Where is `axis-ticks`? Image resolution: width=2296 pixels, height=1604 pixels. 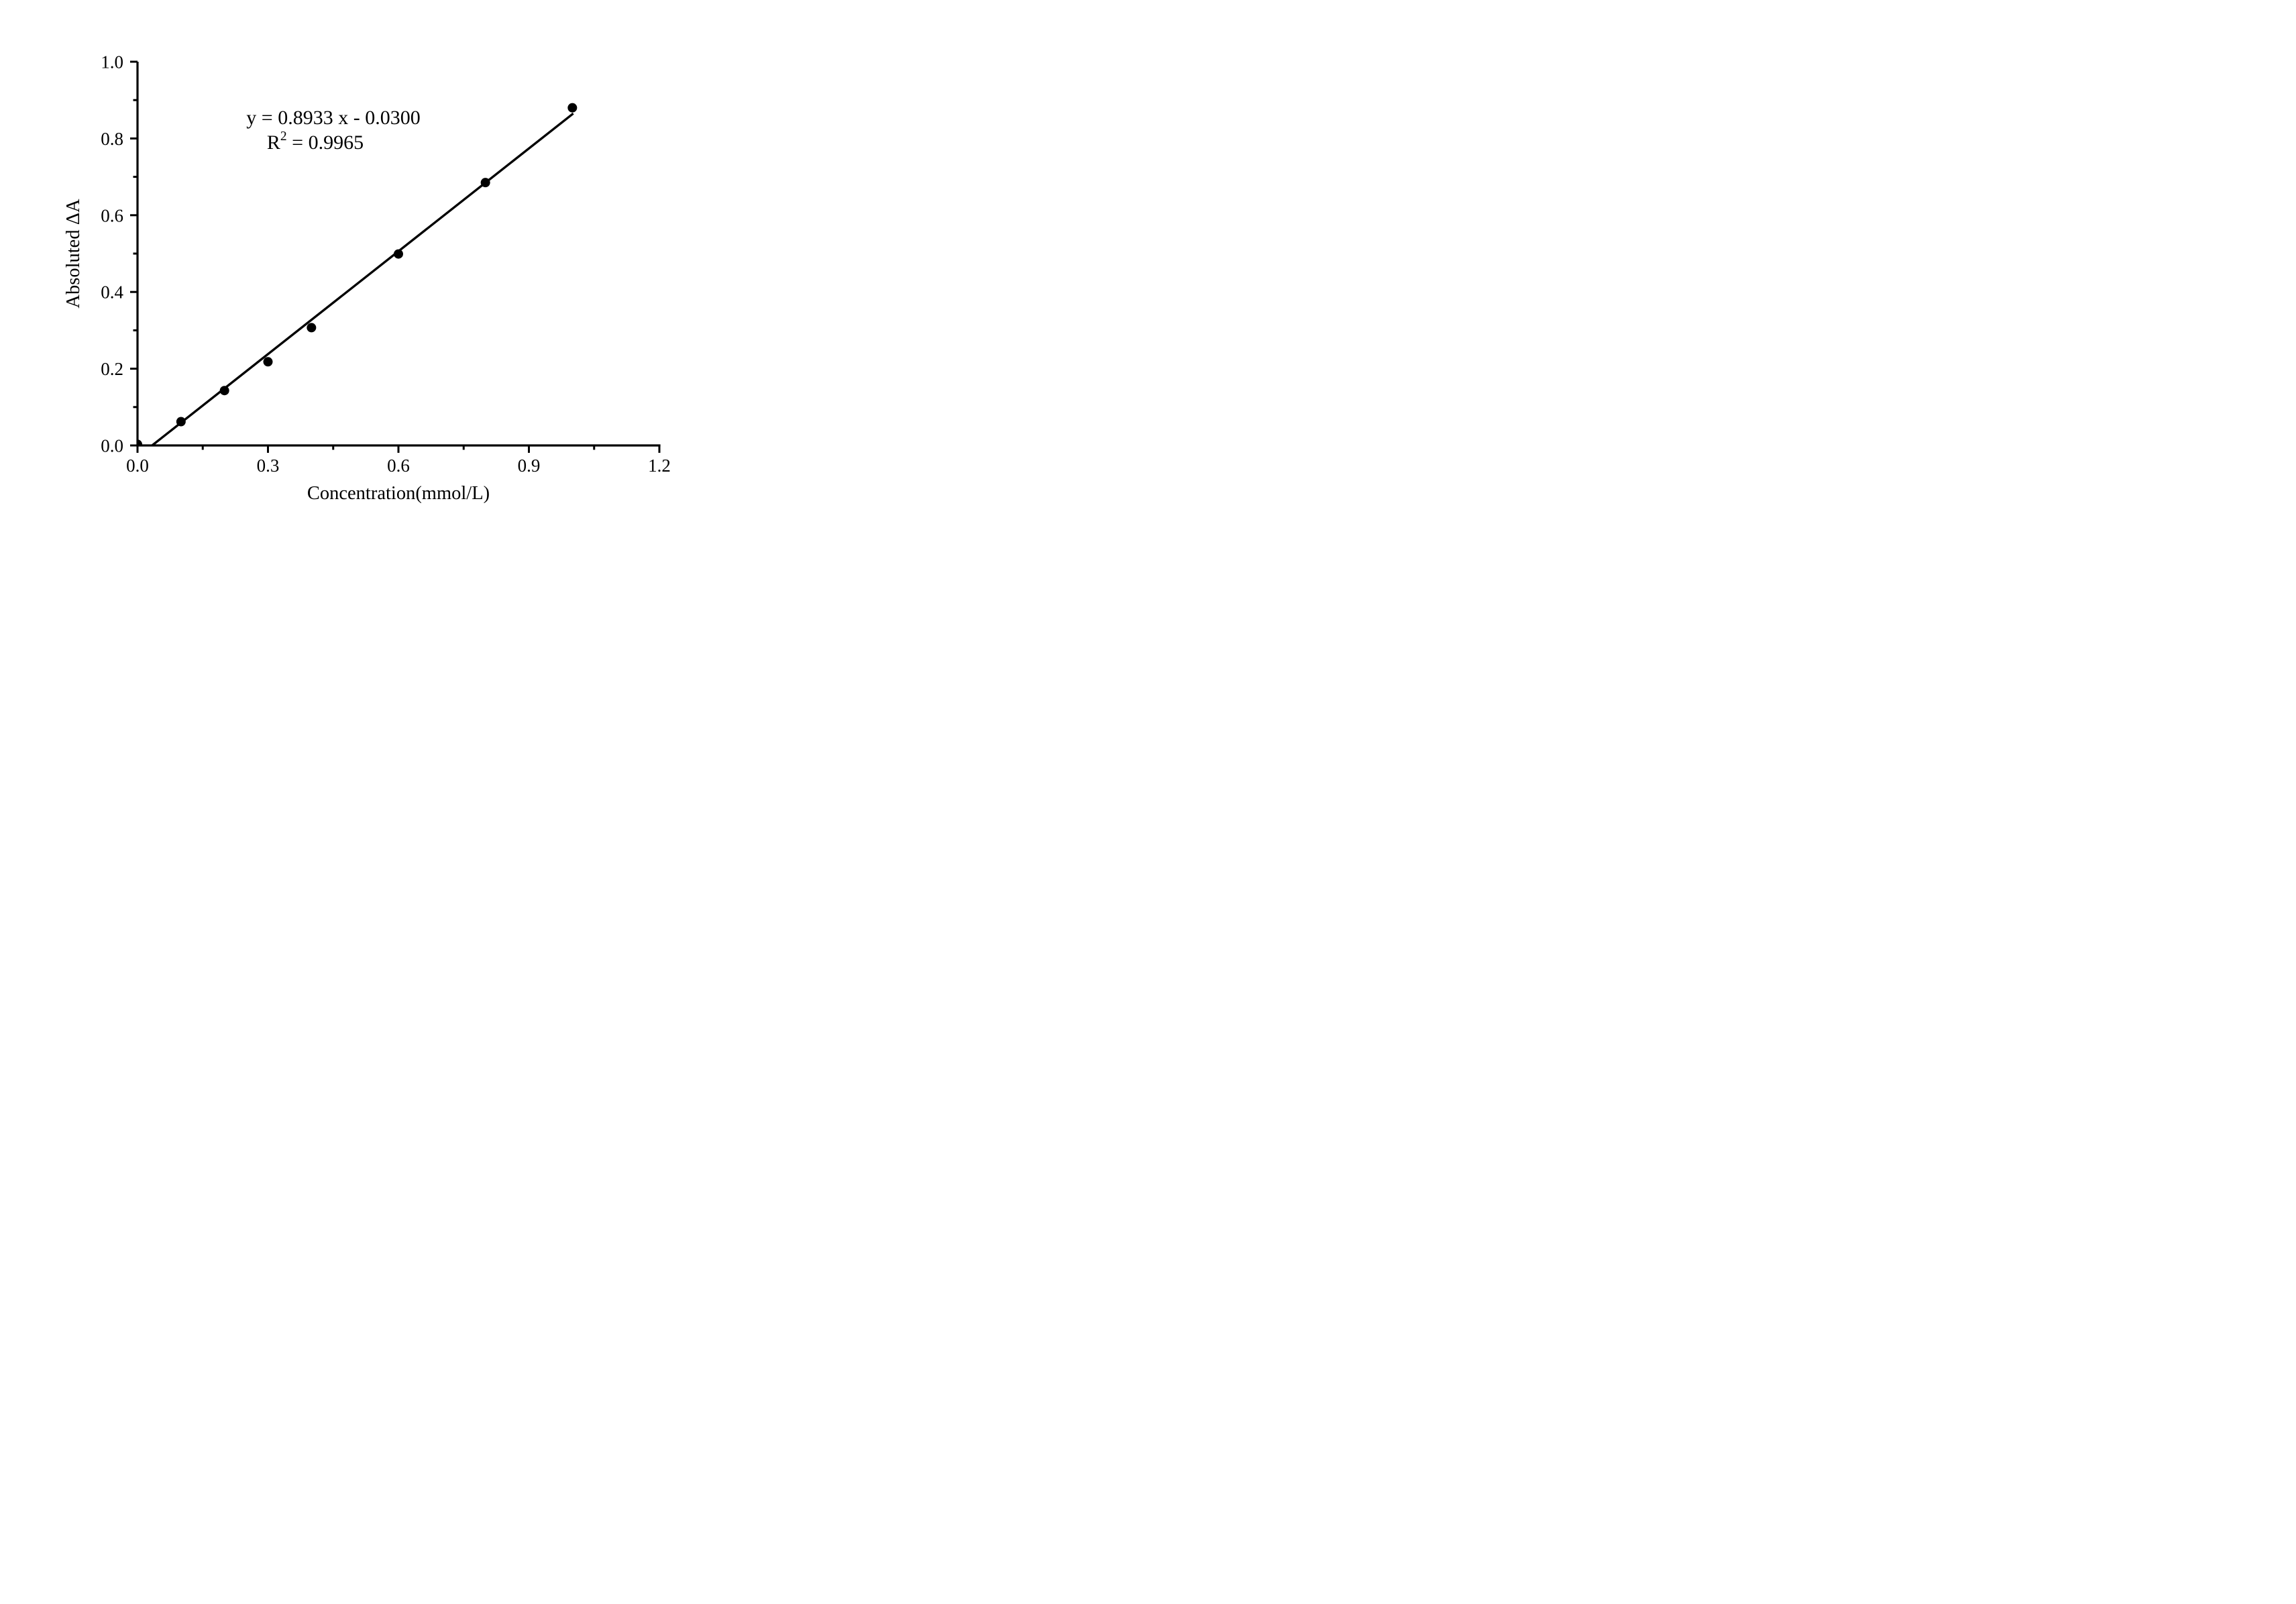
axis-ticks is located at coordinates (395, 256).